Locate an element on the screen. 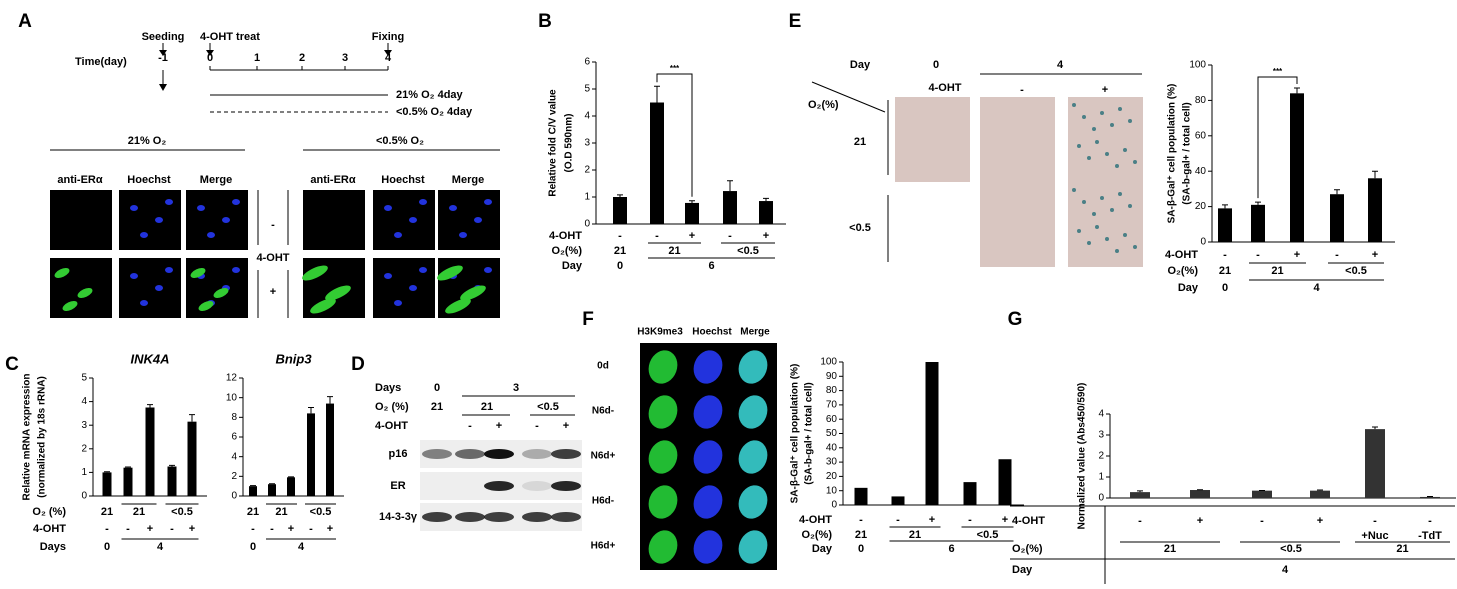  cell: +Nuc is located at coordinates (1374, 536).